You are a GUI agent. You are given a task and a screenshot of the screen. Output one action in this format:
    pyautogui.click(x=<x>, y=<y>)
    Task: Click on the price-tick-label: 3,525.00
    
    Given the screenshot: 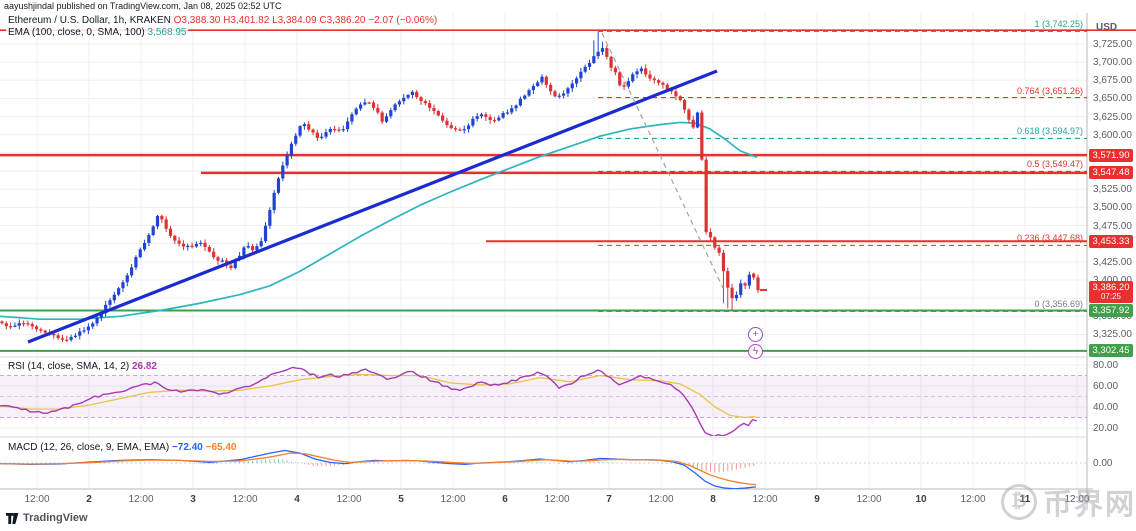 What is the action you would take?
    pyautogui.click(x=1112, y=190)
    